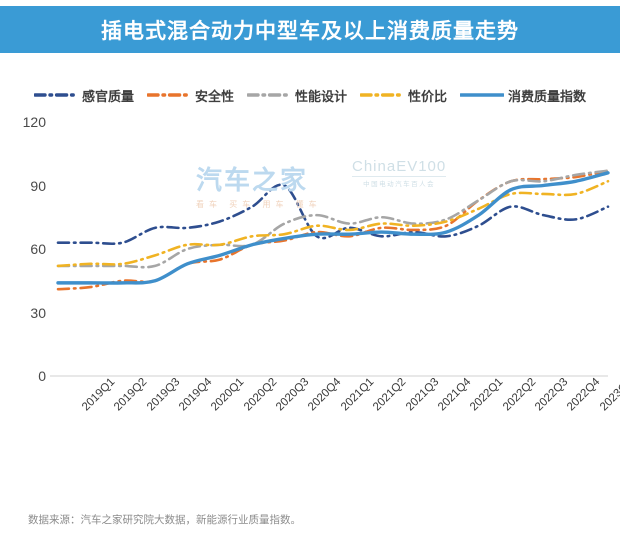 The image size is (620, 543). I want to click on title-bar: 插电式混合动力中型车及以上消费质量走势, so click(310, 29).